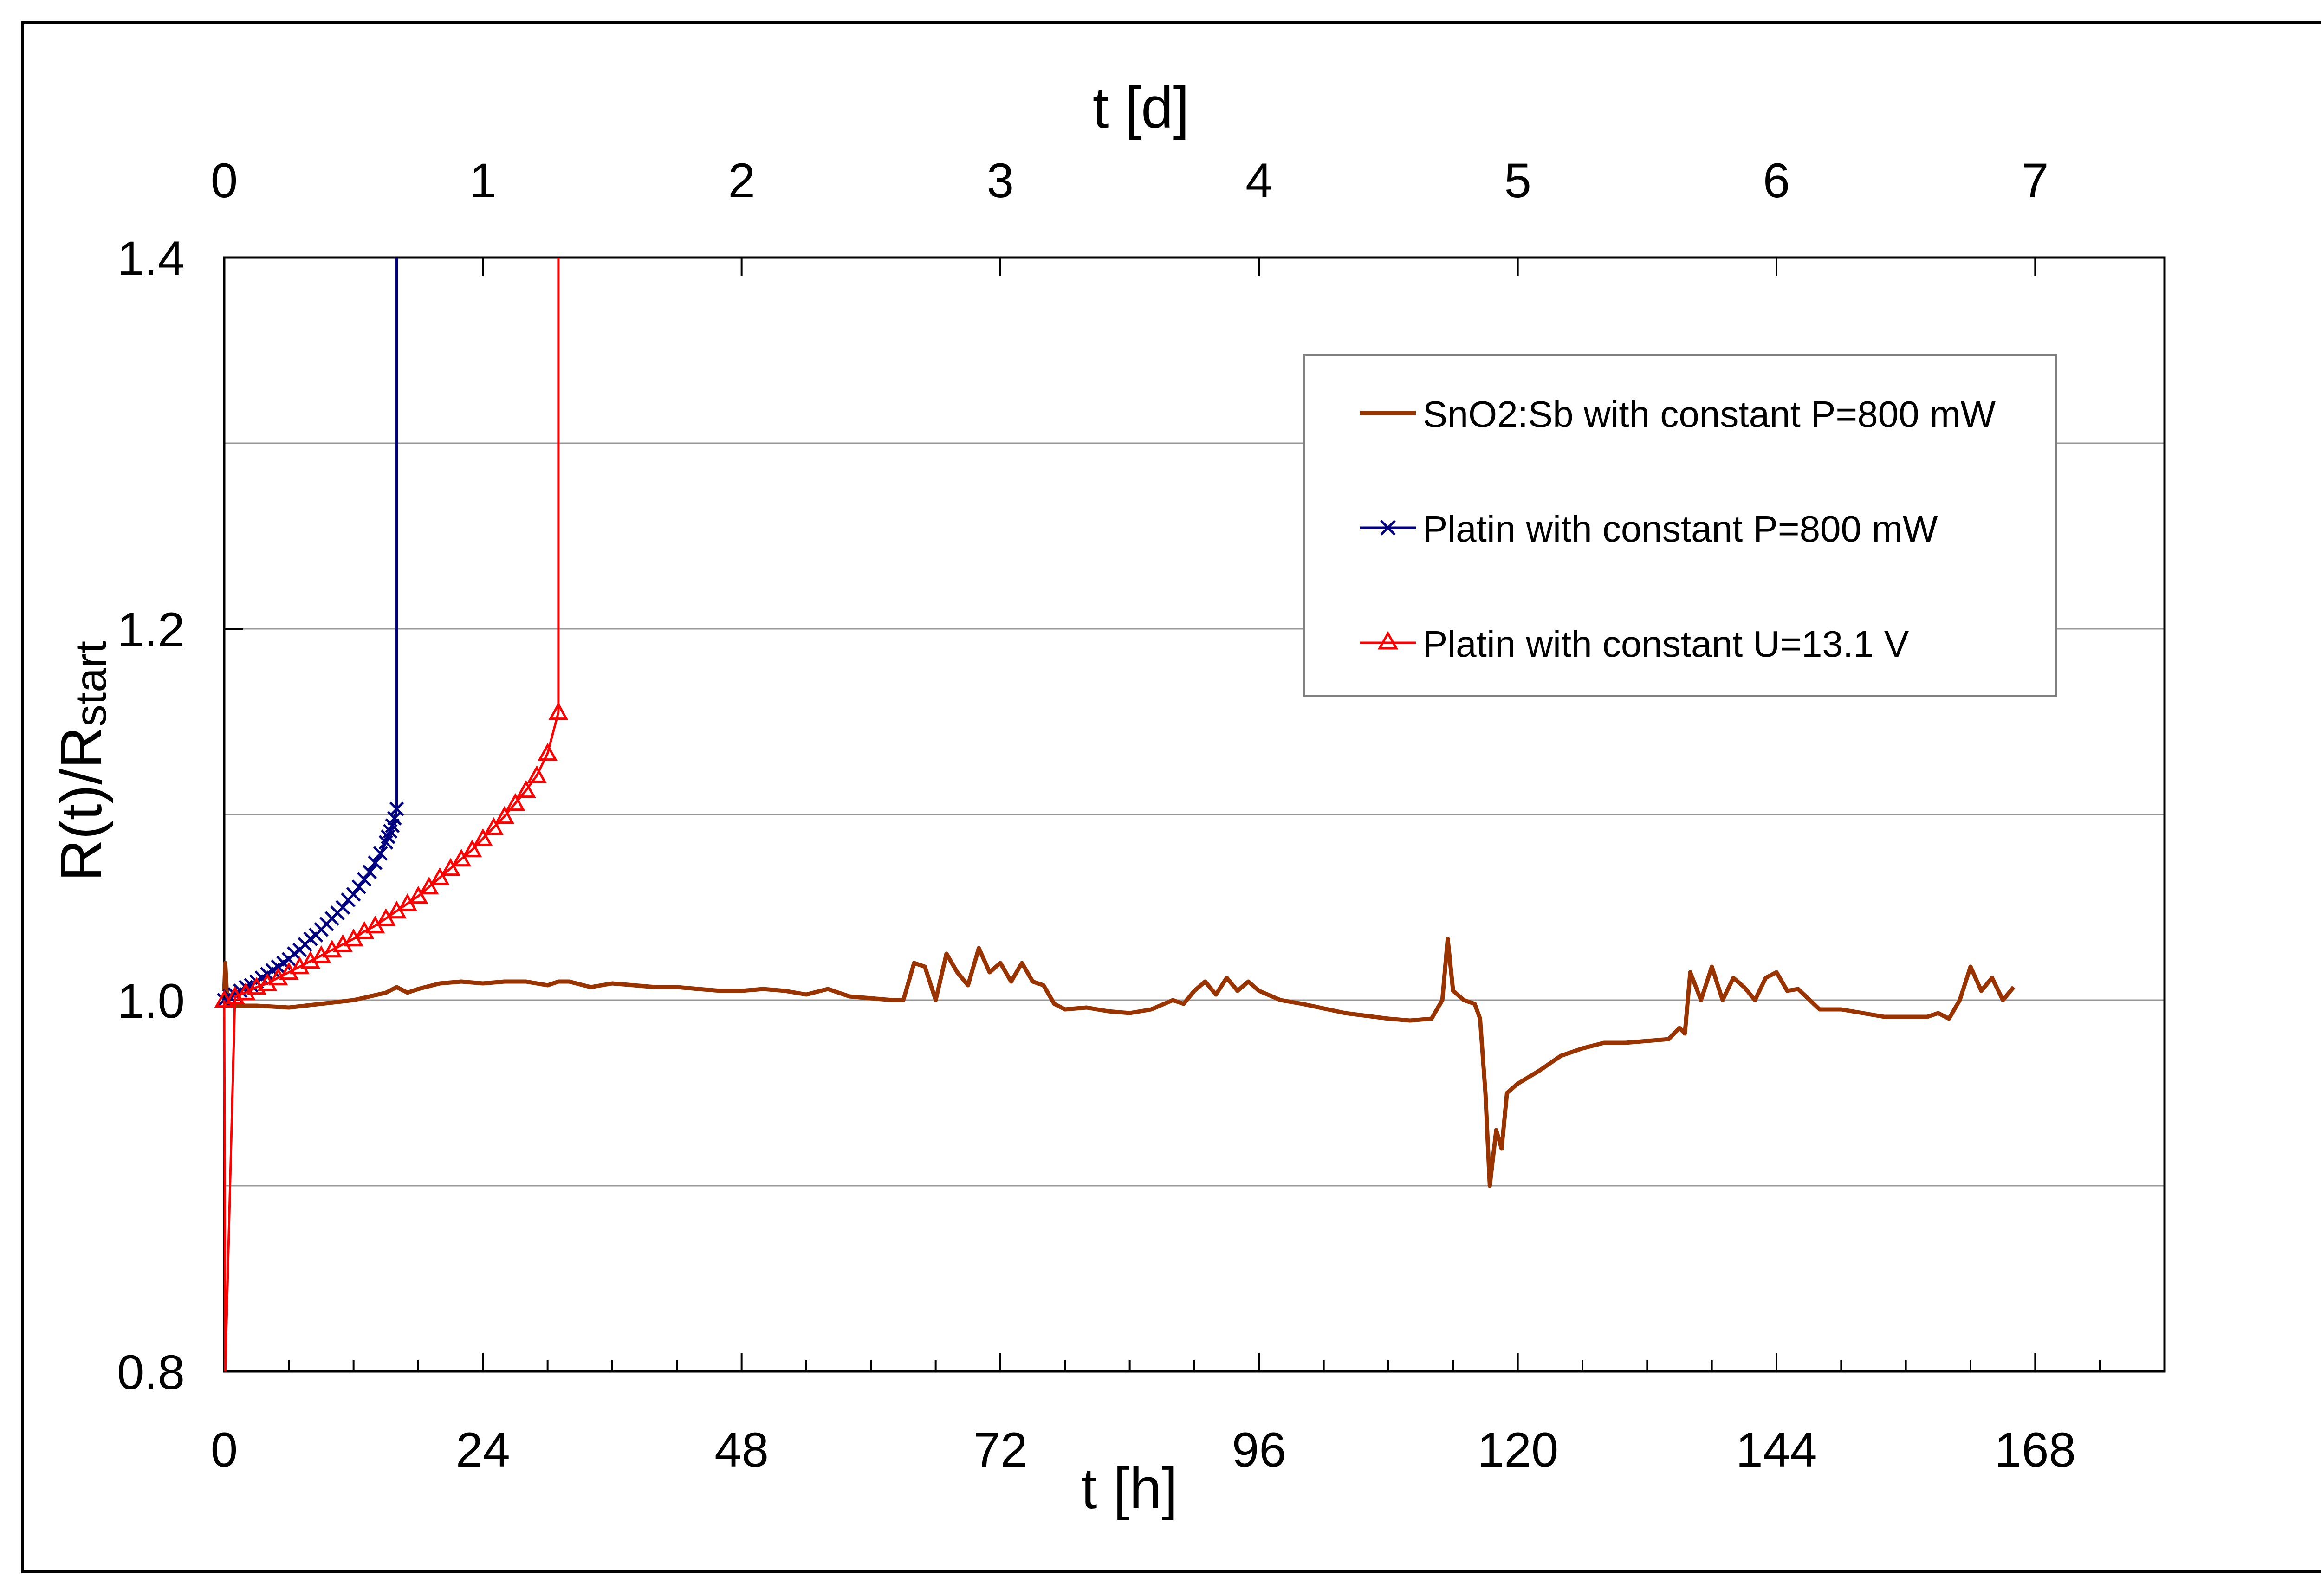 The height and width of the screenshot is (1596, 2321). I want to click on y-axis-title-sub: start, so click(91, 684).